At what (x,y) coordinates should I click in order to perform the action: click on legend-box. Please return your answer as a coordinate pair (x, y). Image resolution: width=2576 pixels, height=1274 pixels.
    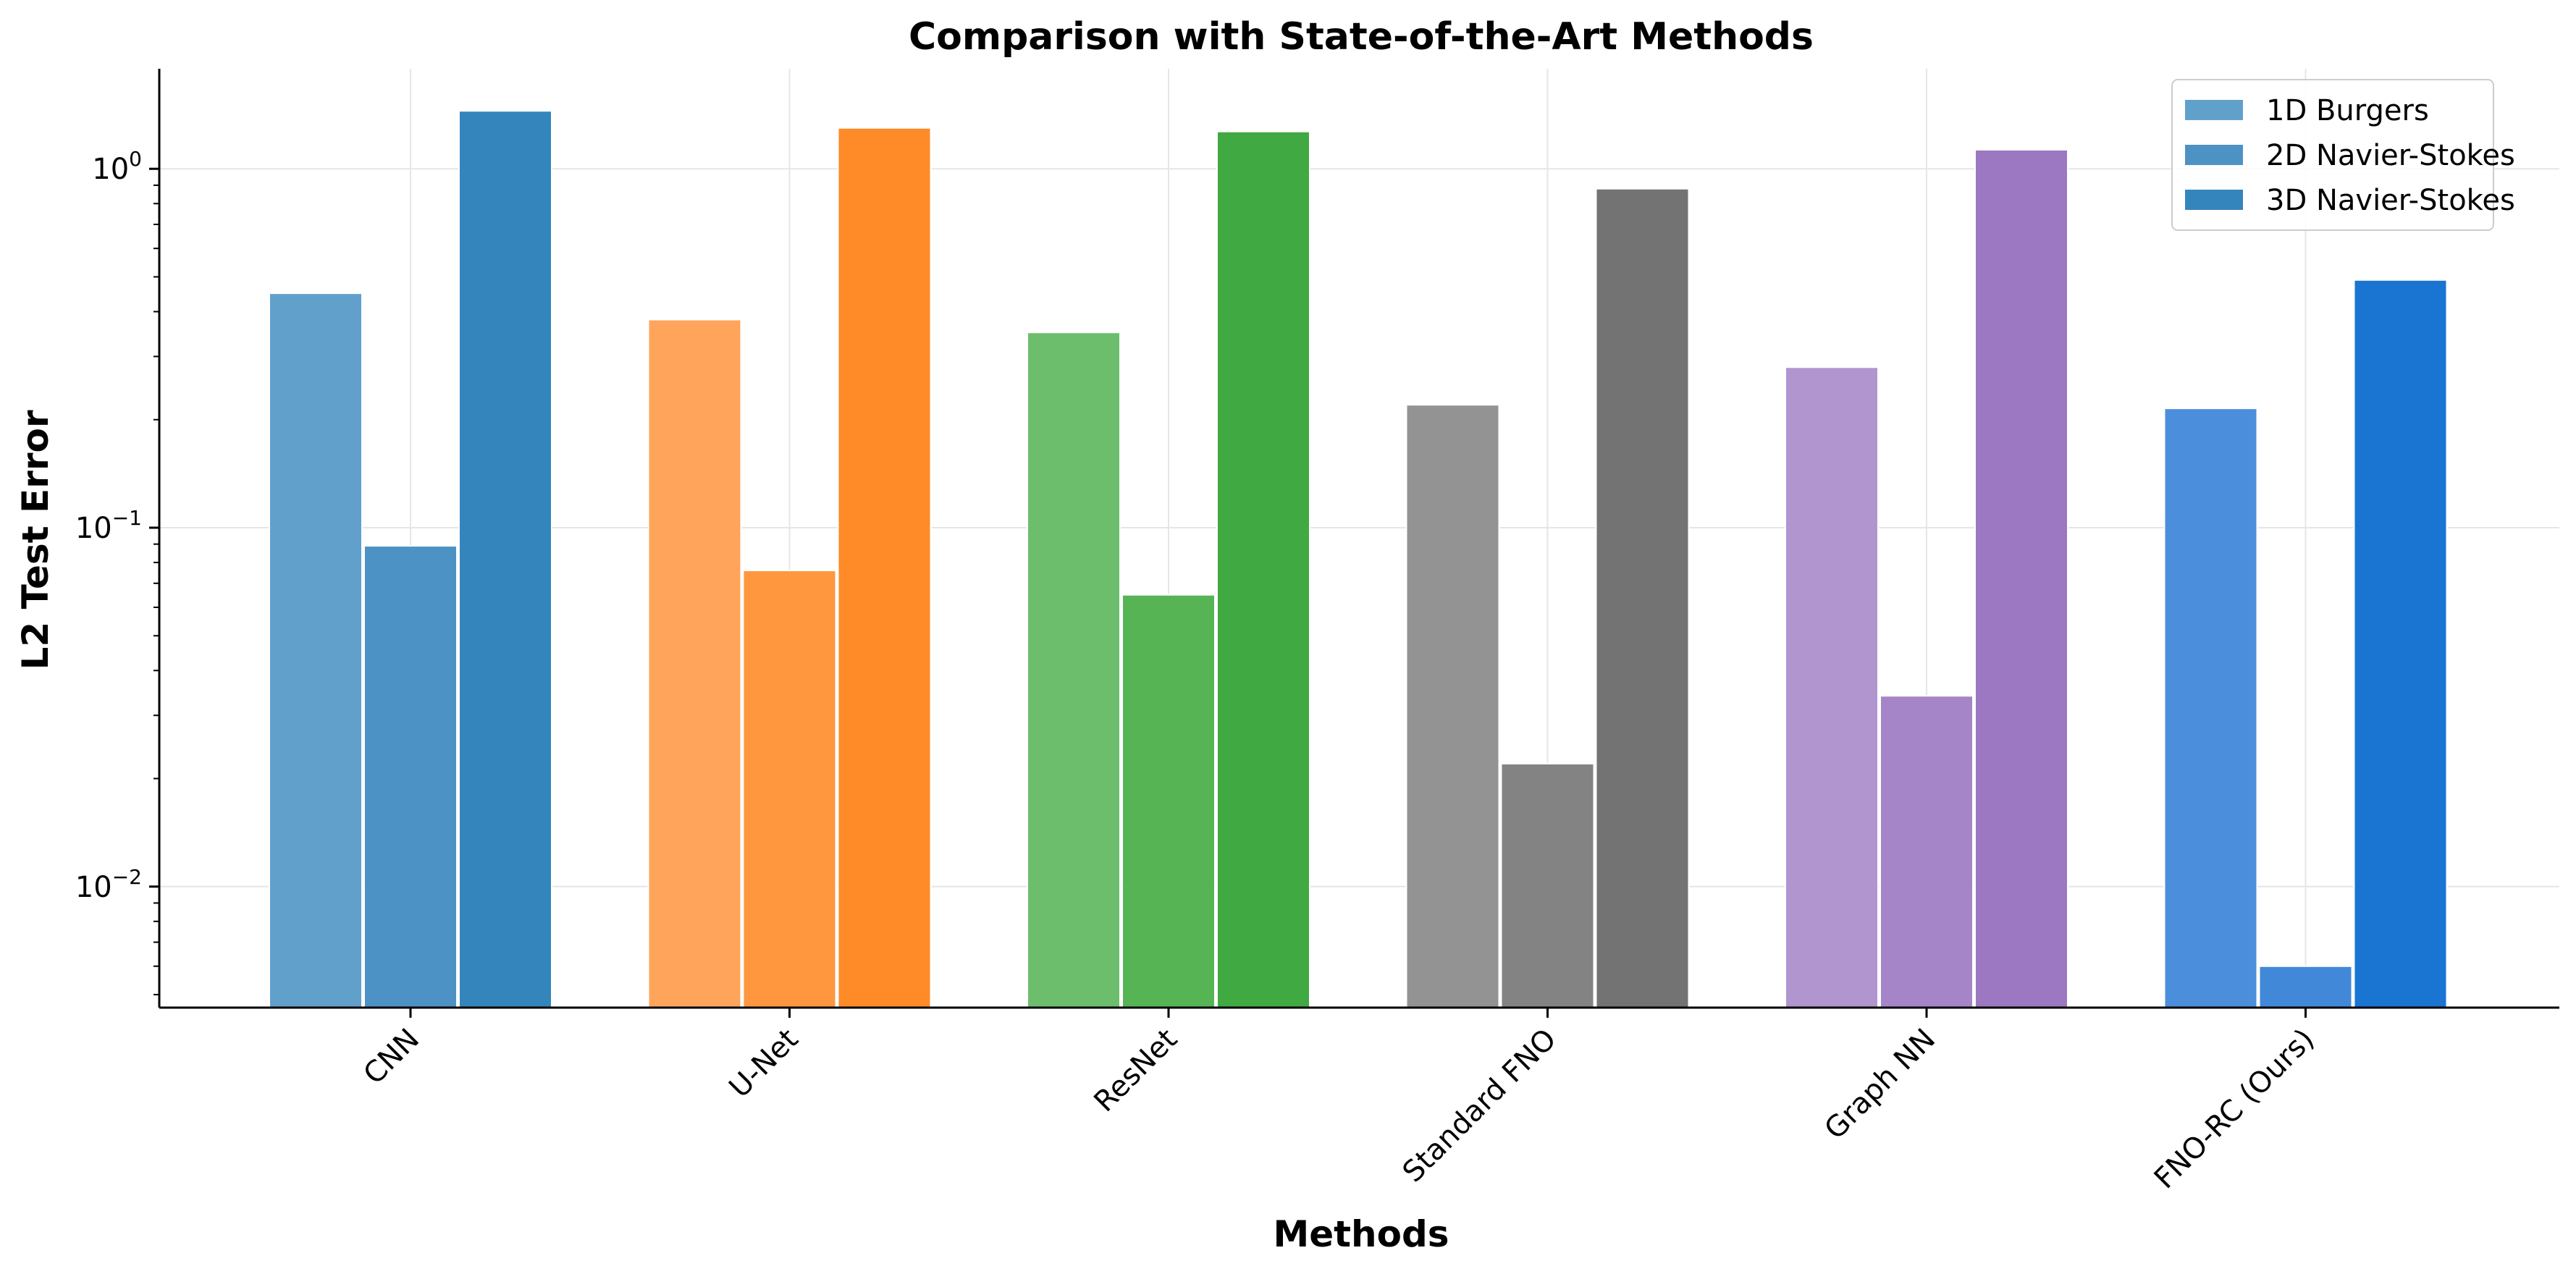
    Looking at the image, I should click on (2332, 155).